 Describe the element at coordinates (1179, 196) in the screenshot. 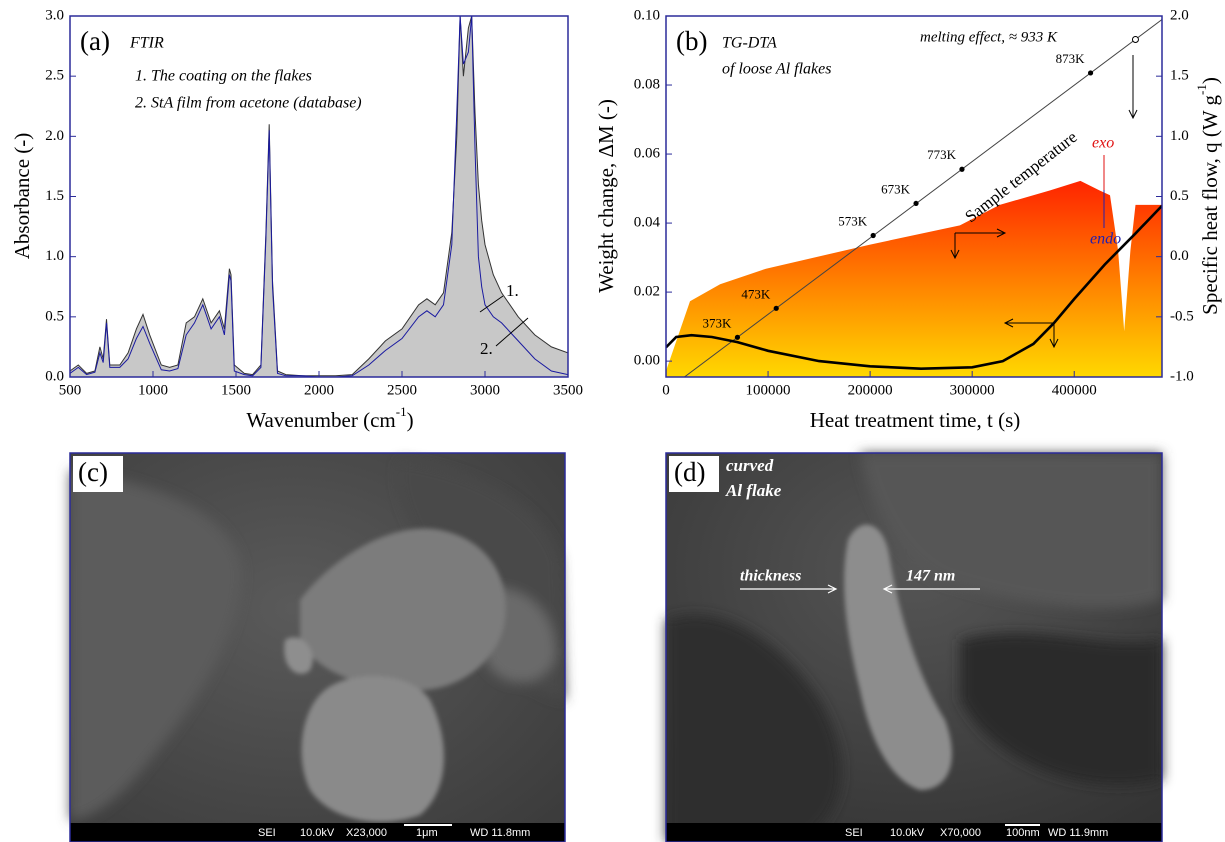

I see `y2-tick-label: 0.5` at that location.